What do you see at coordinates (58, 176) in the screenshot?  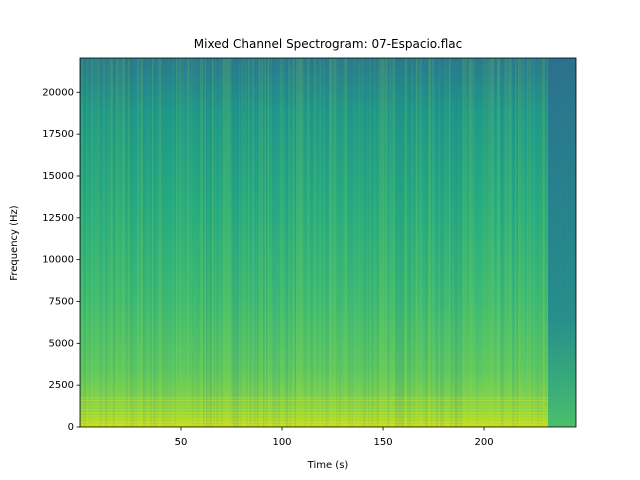 I see `y-tick-label: 15000` at bounding box center [58, 176].